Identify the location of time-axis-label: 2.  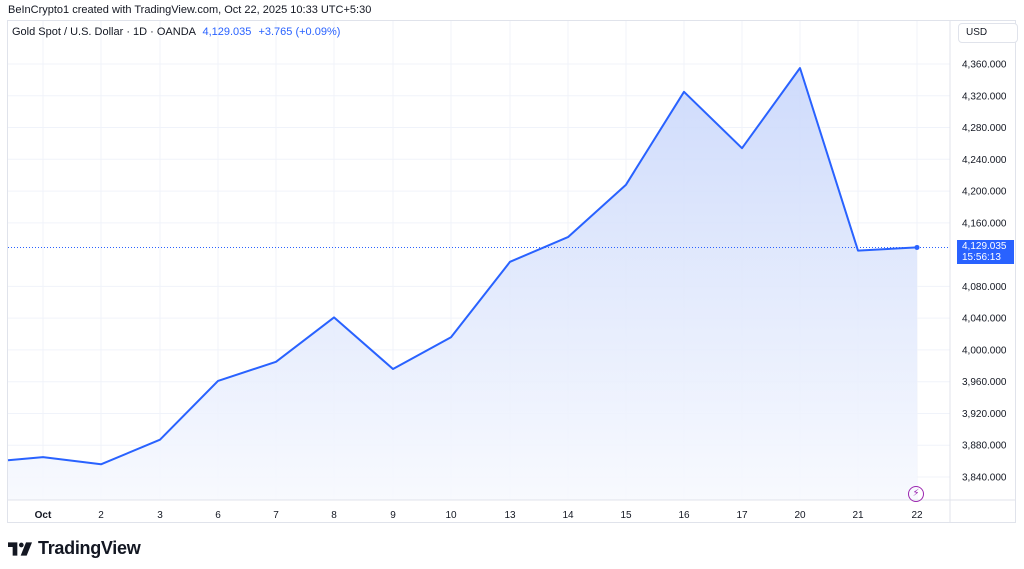
(101, 515).